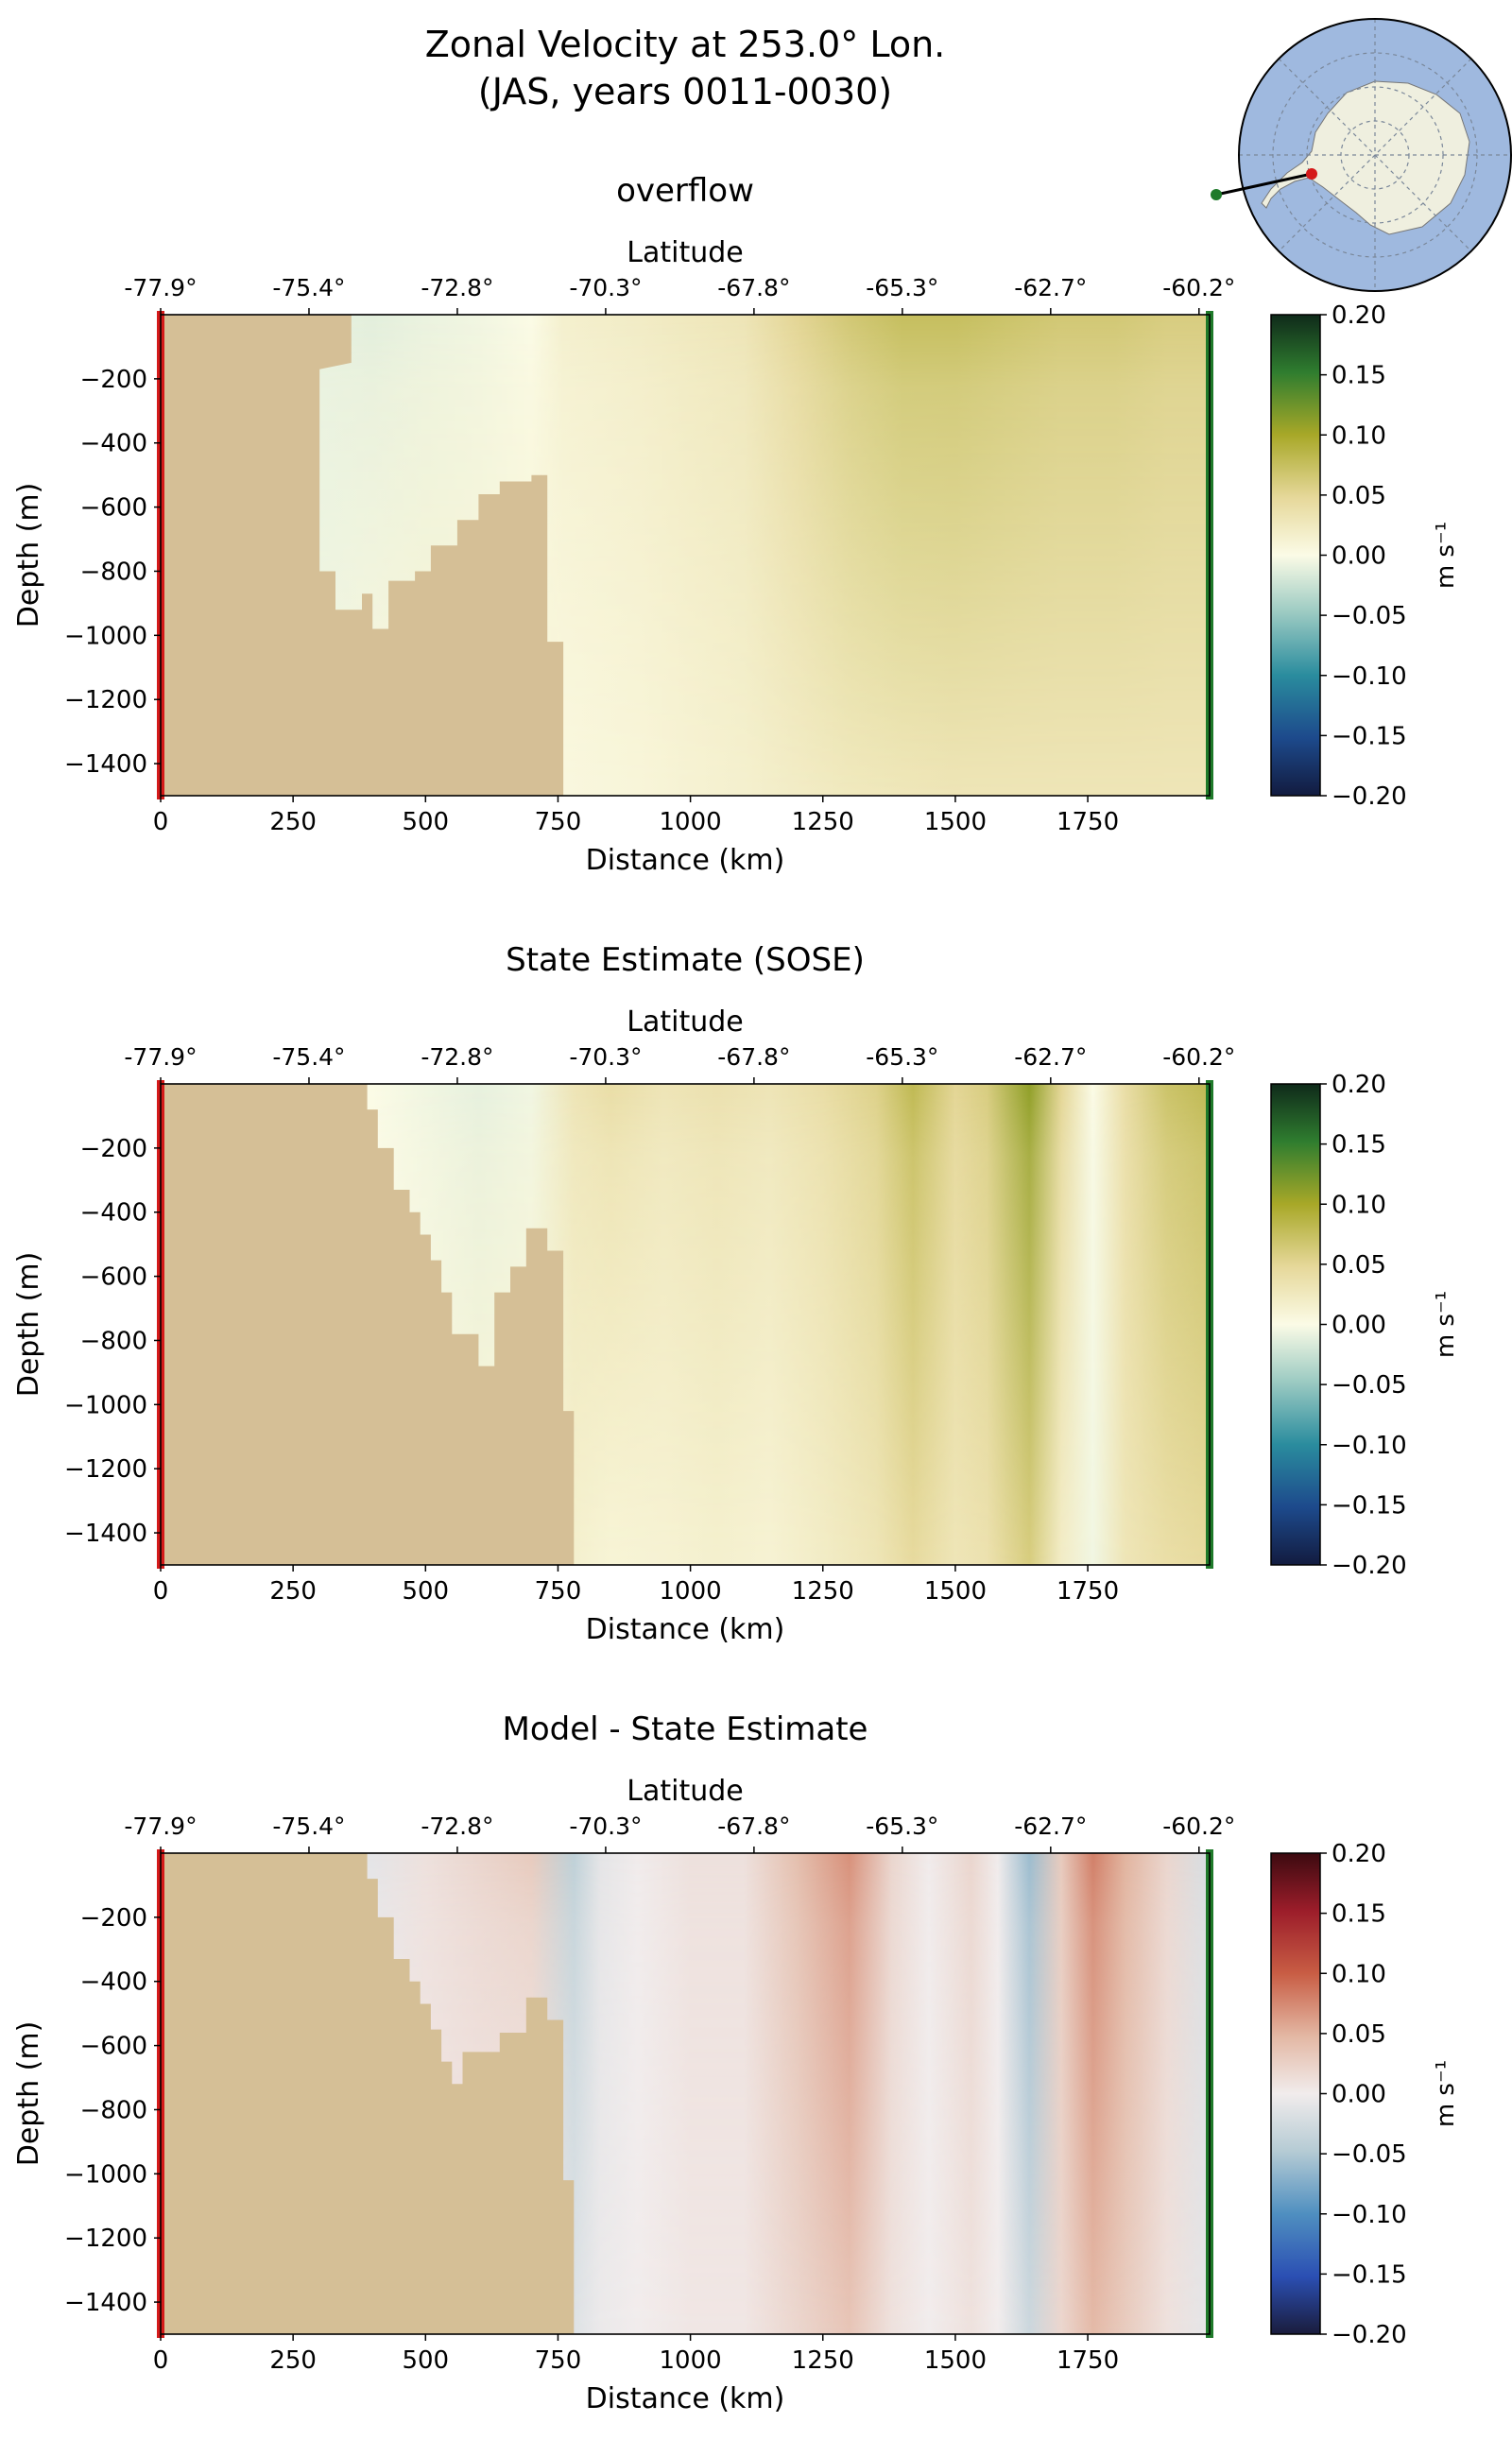  Describe the element at coordinates (308, 1826) in the screenshot. I see `latitude-tick-label: -75.4°` at that location.